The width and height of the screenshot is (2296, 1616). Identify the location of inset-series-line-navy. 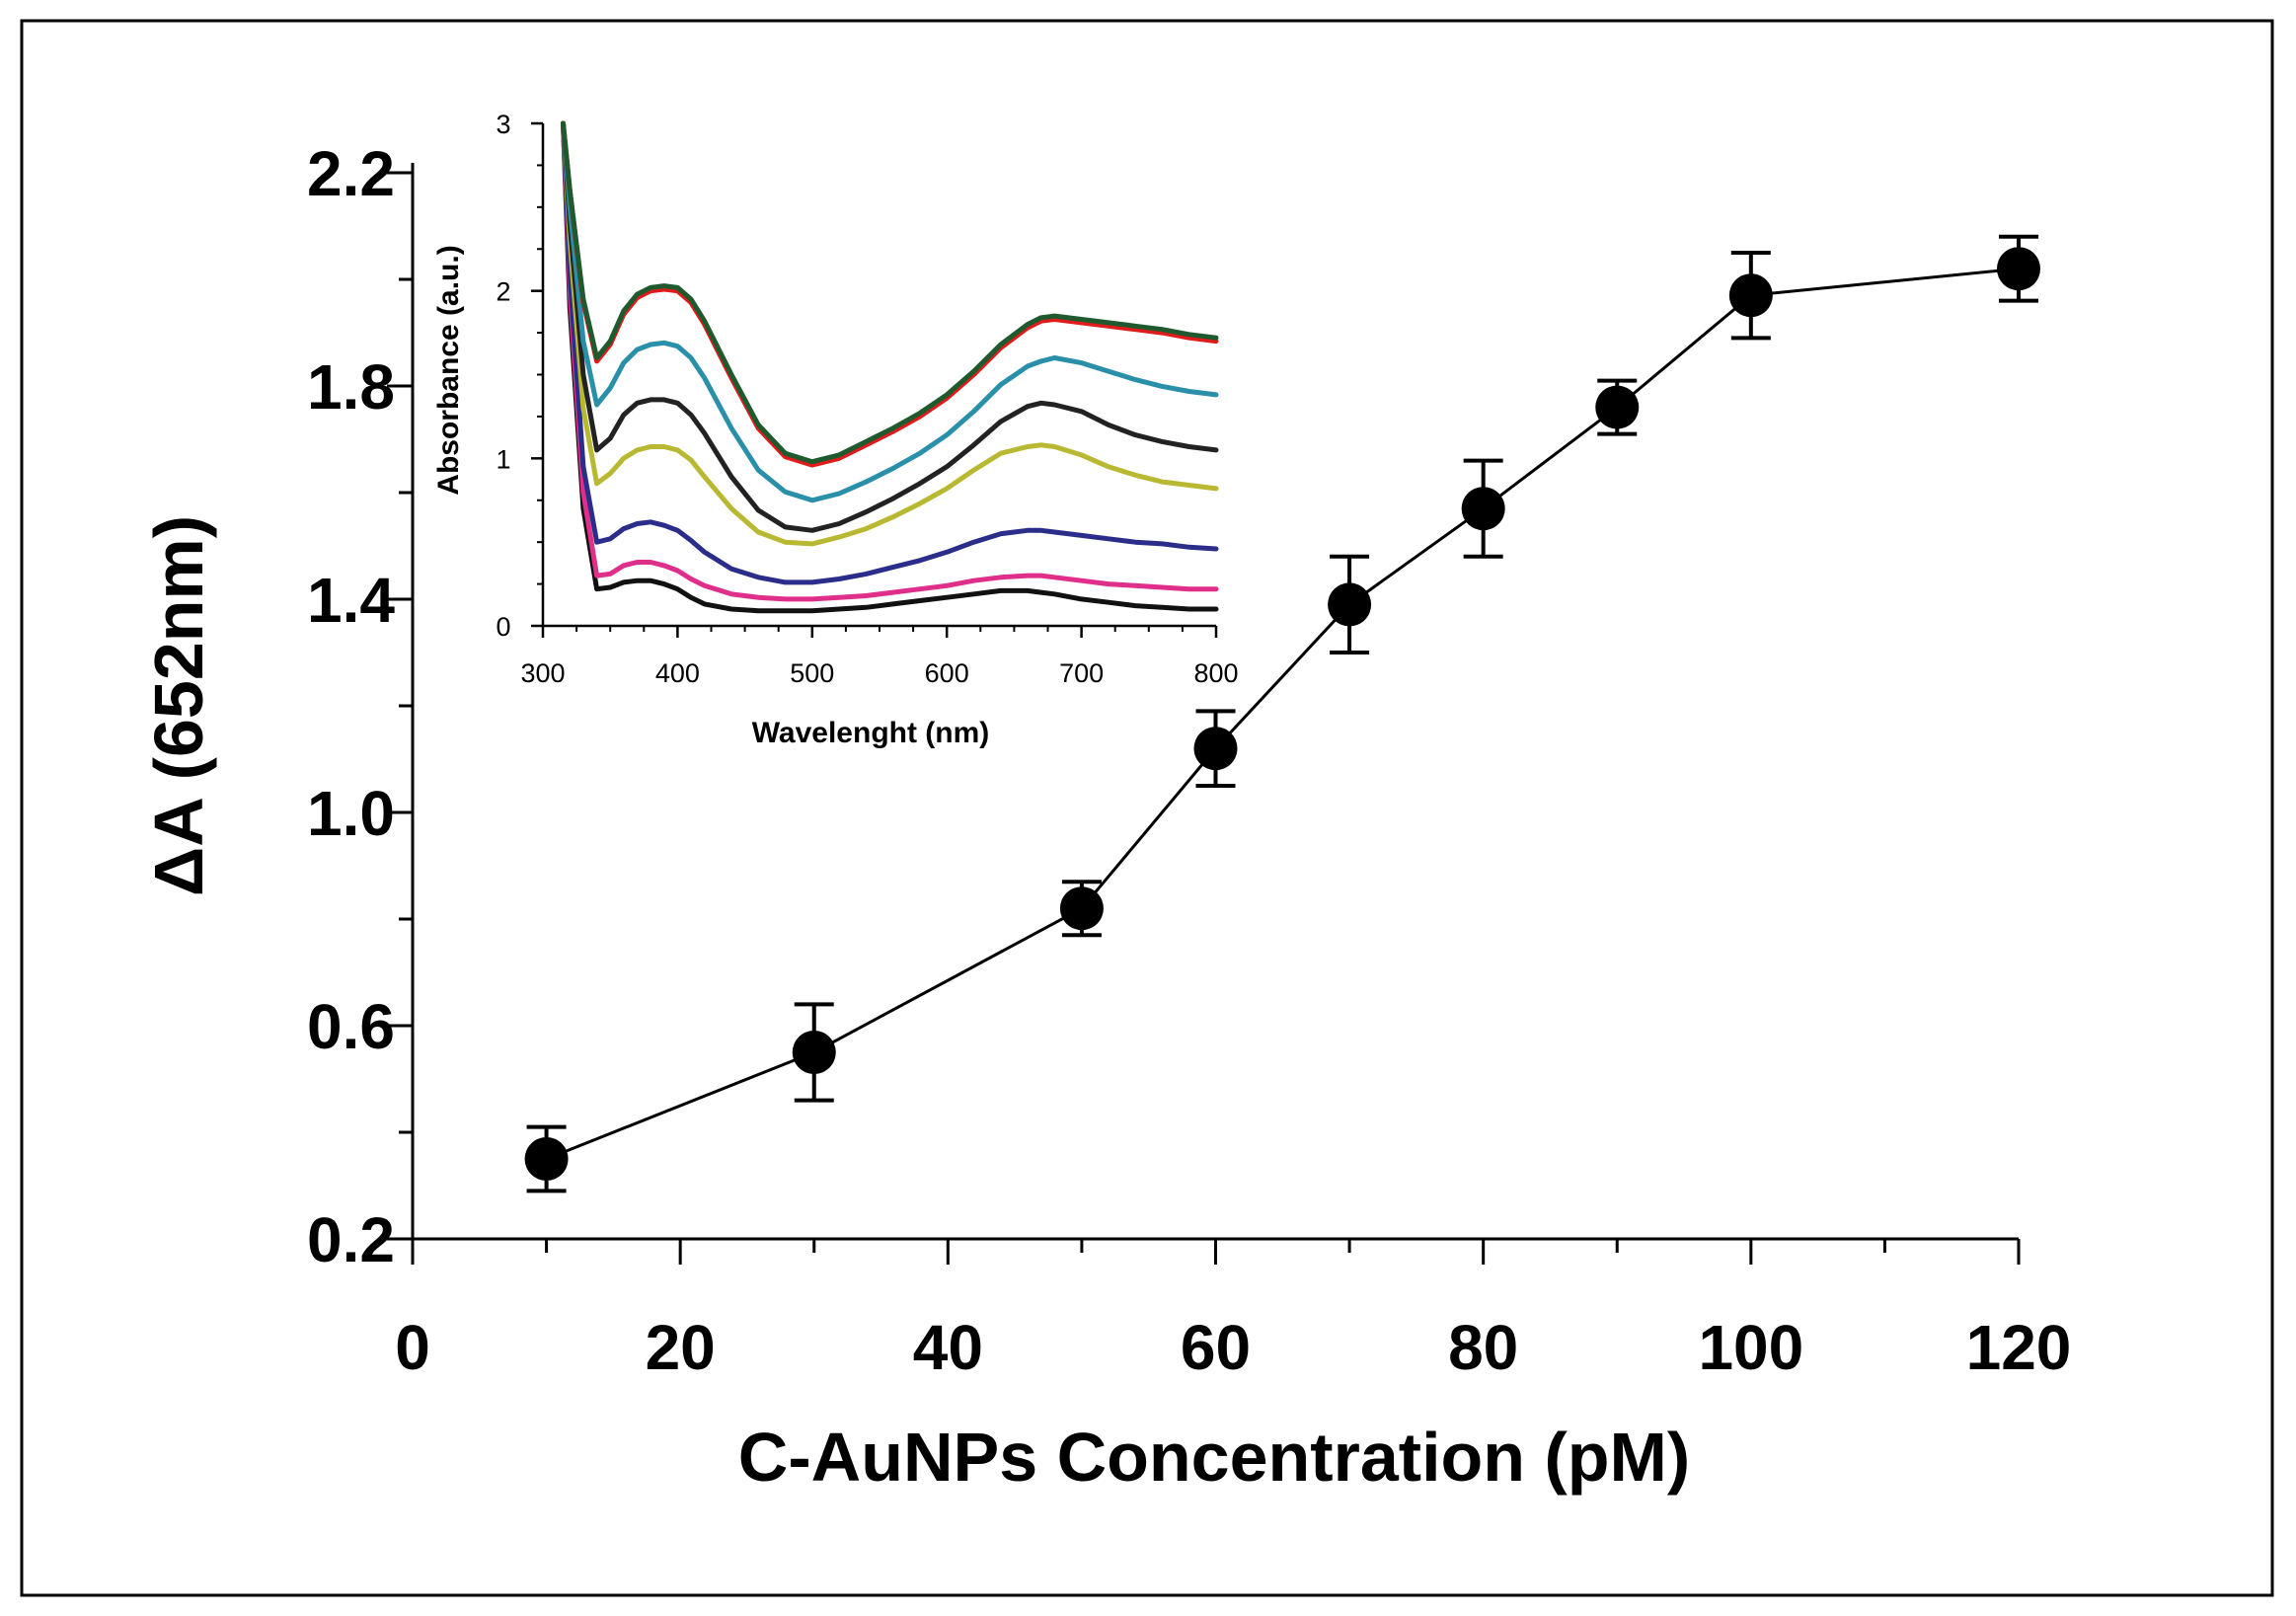
(890, 352).